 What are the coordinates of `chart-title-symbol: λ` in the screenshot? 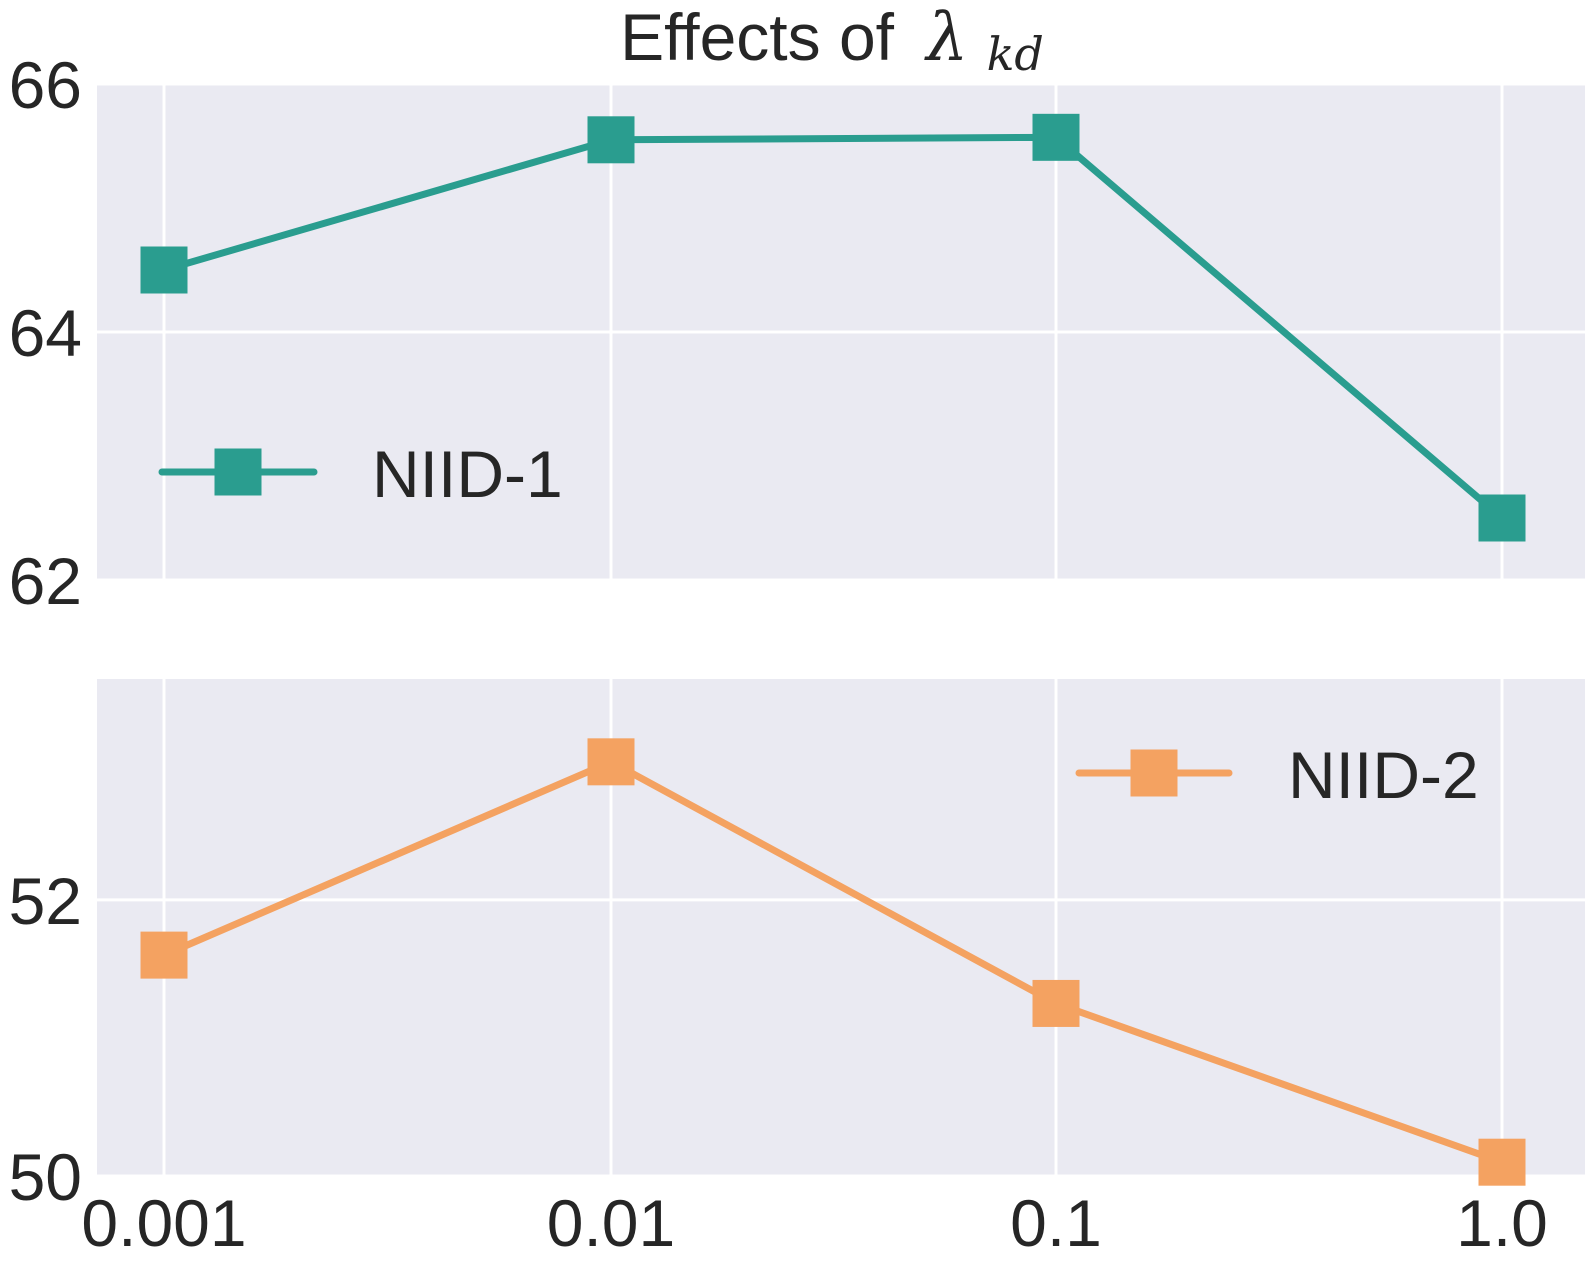 It's located at (945, 38).